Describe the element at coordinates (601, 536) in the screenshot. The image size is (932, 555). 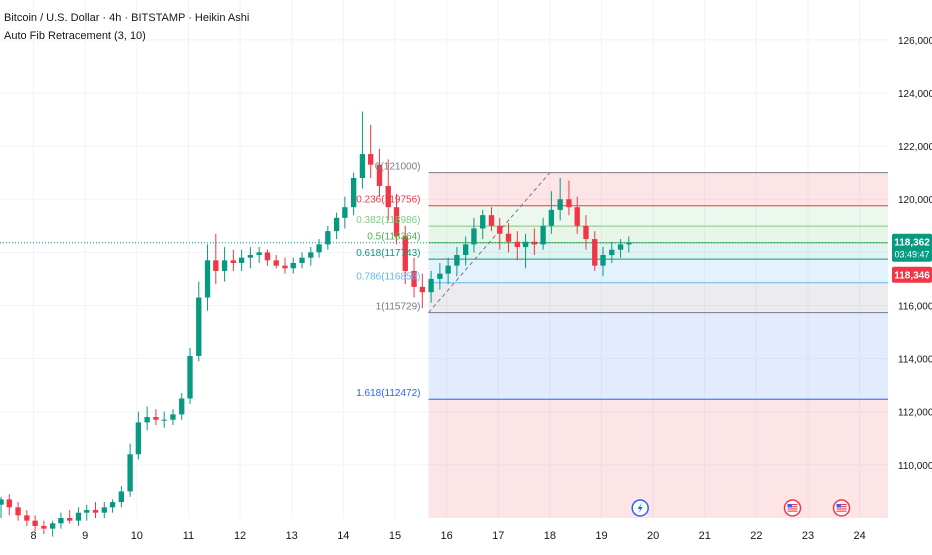
I see `x-tick-label: 19` at that location.